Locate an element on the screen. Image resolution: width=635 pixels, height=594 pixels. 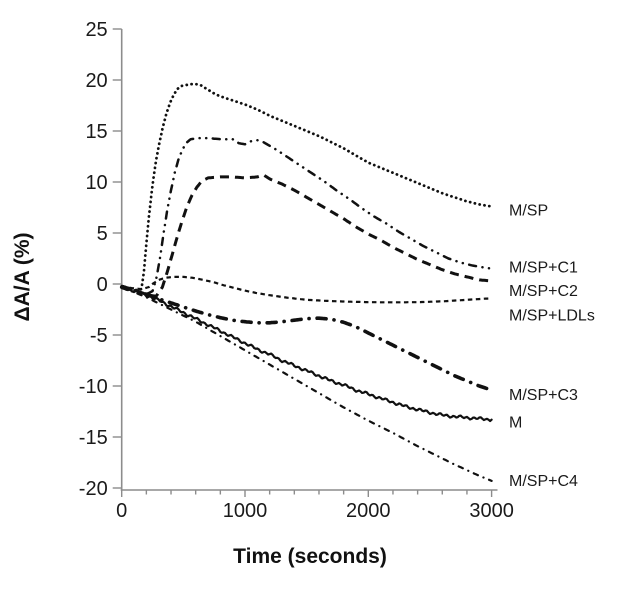
curve-label-m-sp-c4: M/SP+C4 is located at coordinates (543, 481).